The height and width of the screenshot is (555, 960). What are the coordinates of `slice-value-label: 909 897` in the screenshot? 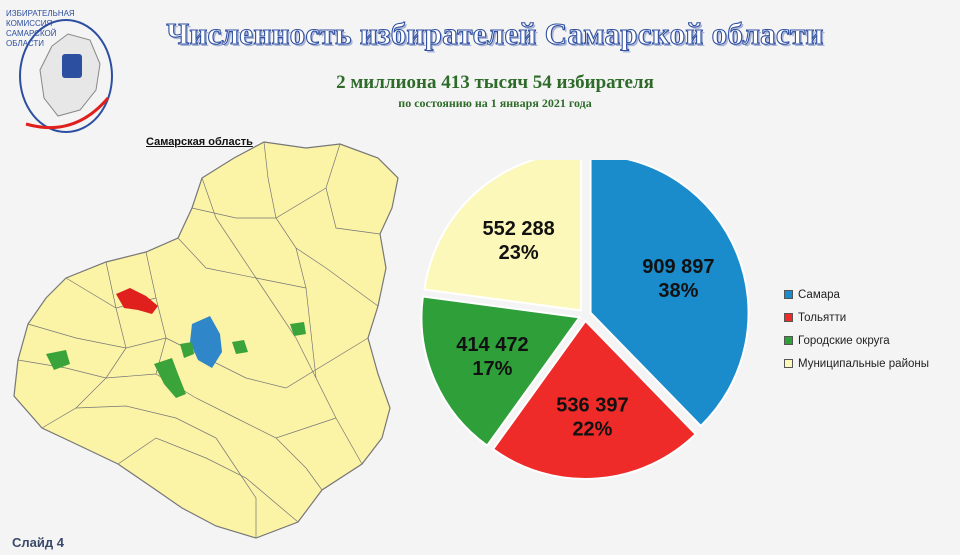 It's located at (678, 267).